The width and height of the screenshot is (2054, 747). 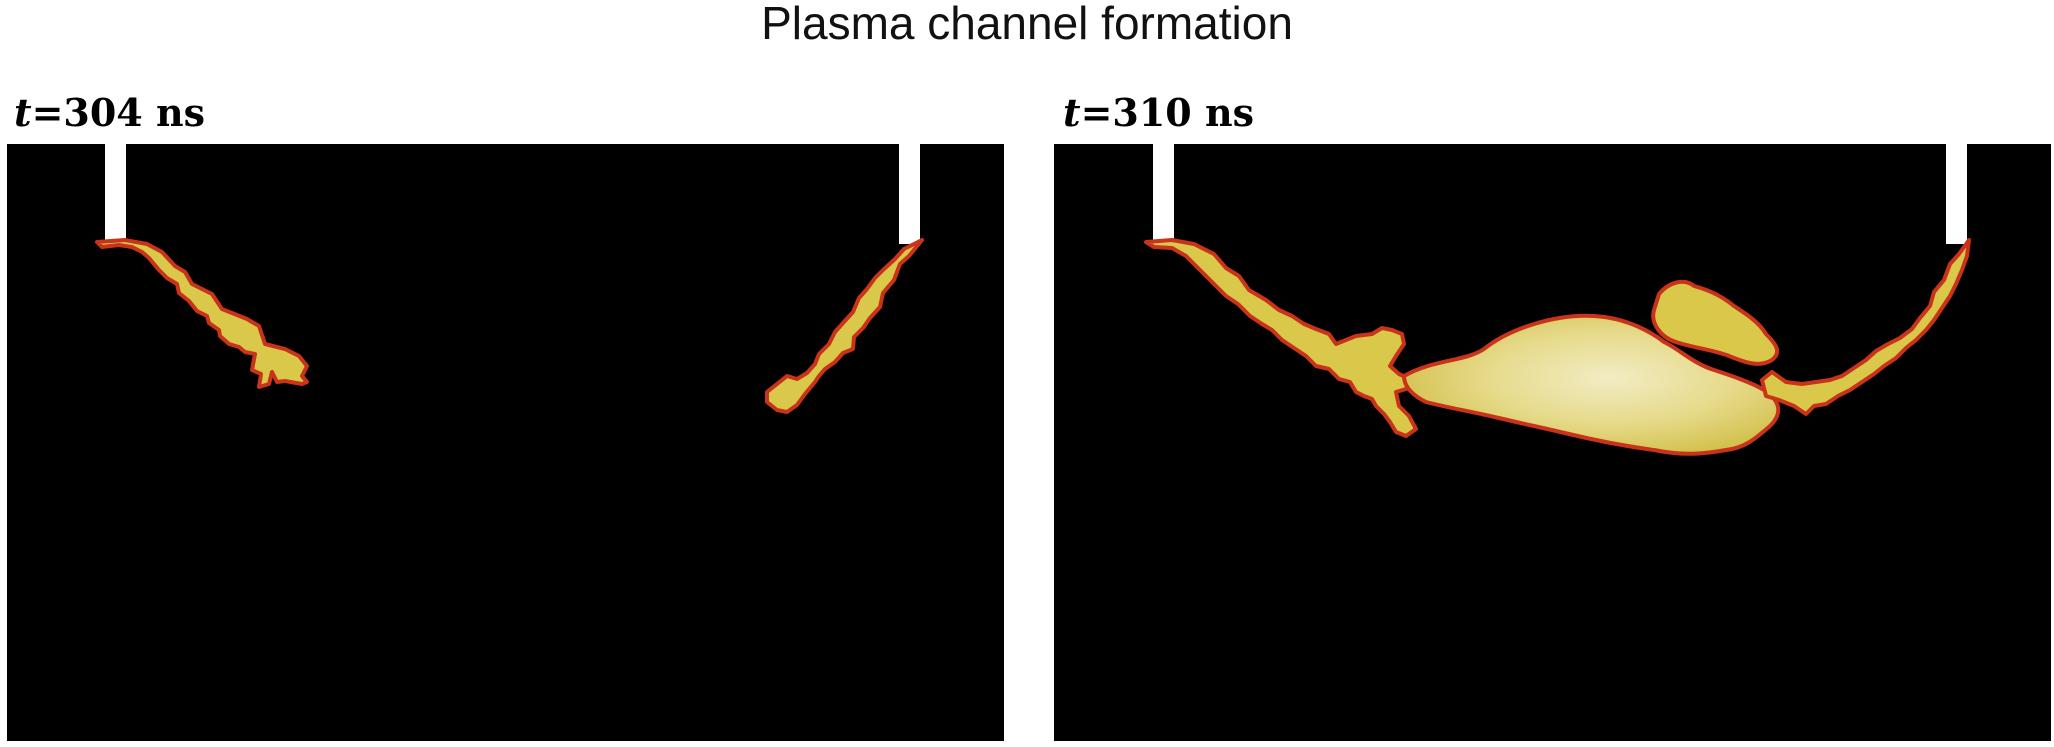 What do you see at coordinates (509, 279) in the screenshot?
I see `plasma-field-left` at bounding box center [509, 279].